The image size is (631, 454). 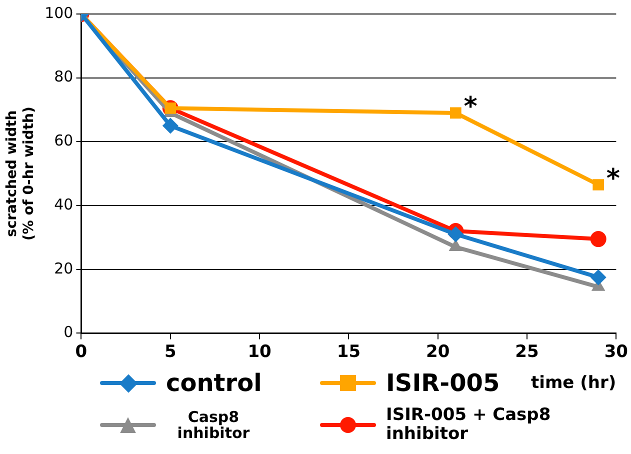 I want to click on x-tick-label: 10, so click(x=260, y=352).